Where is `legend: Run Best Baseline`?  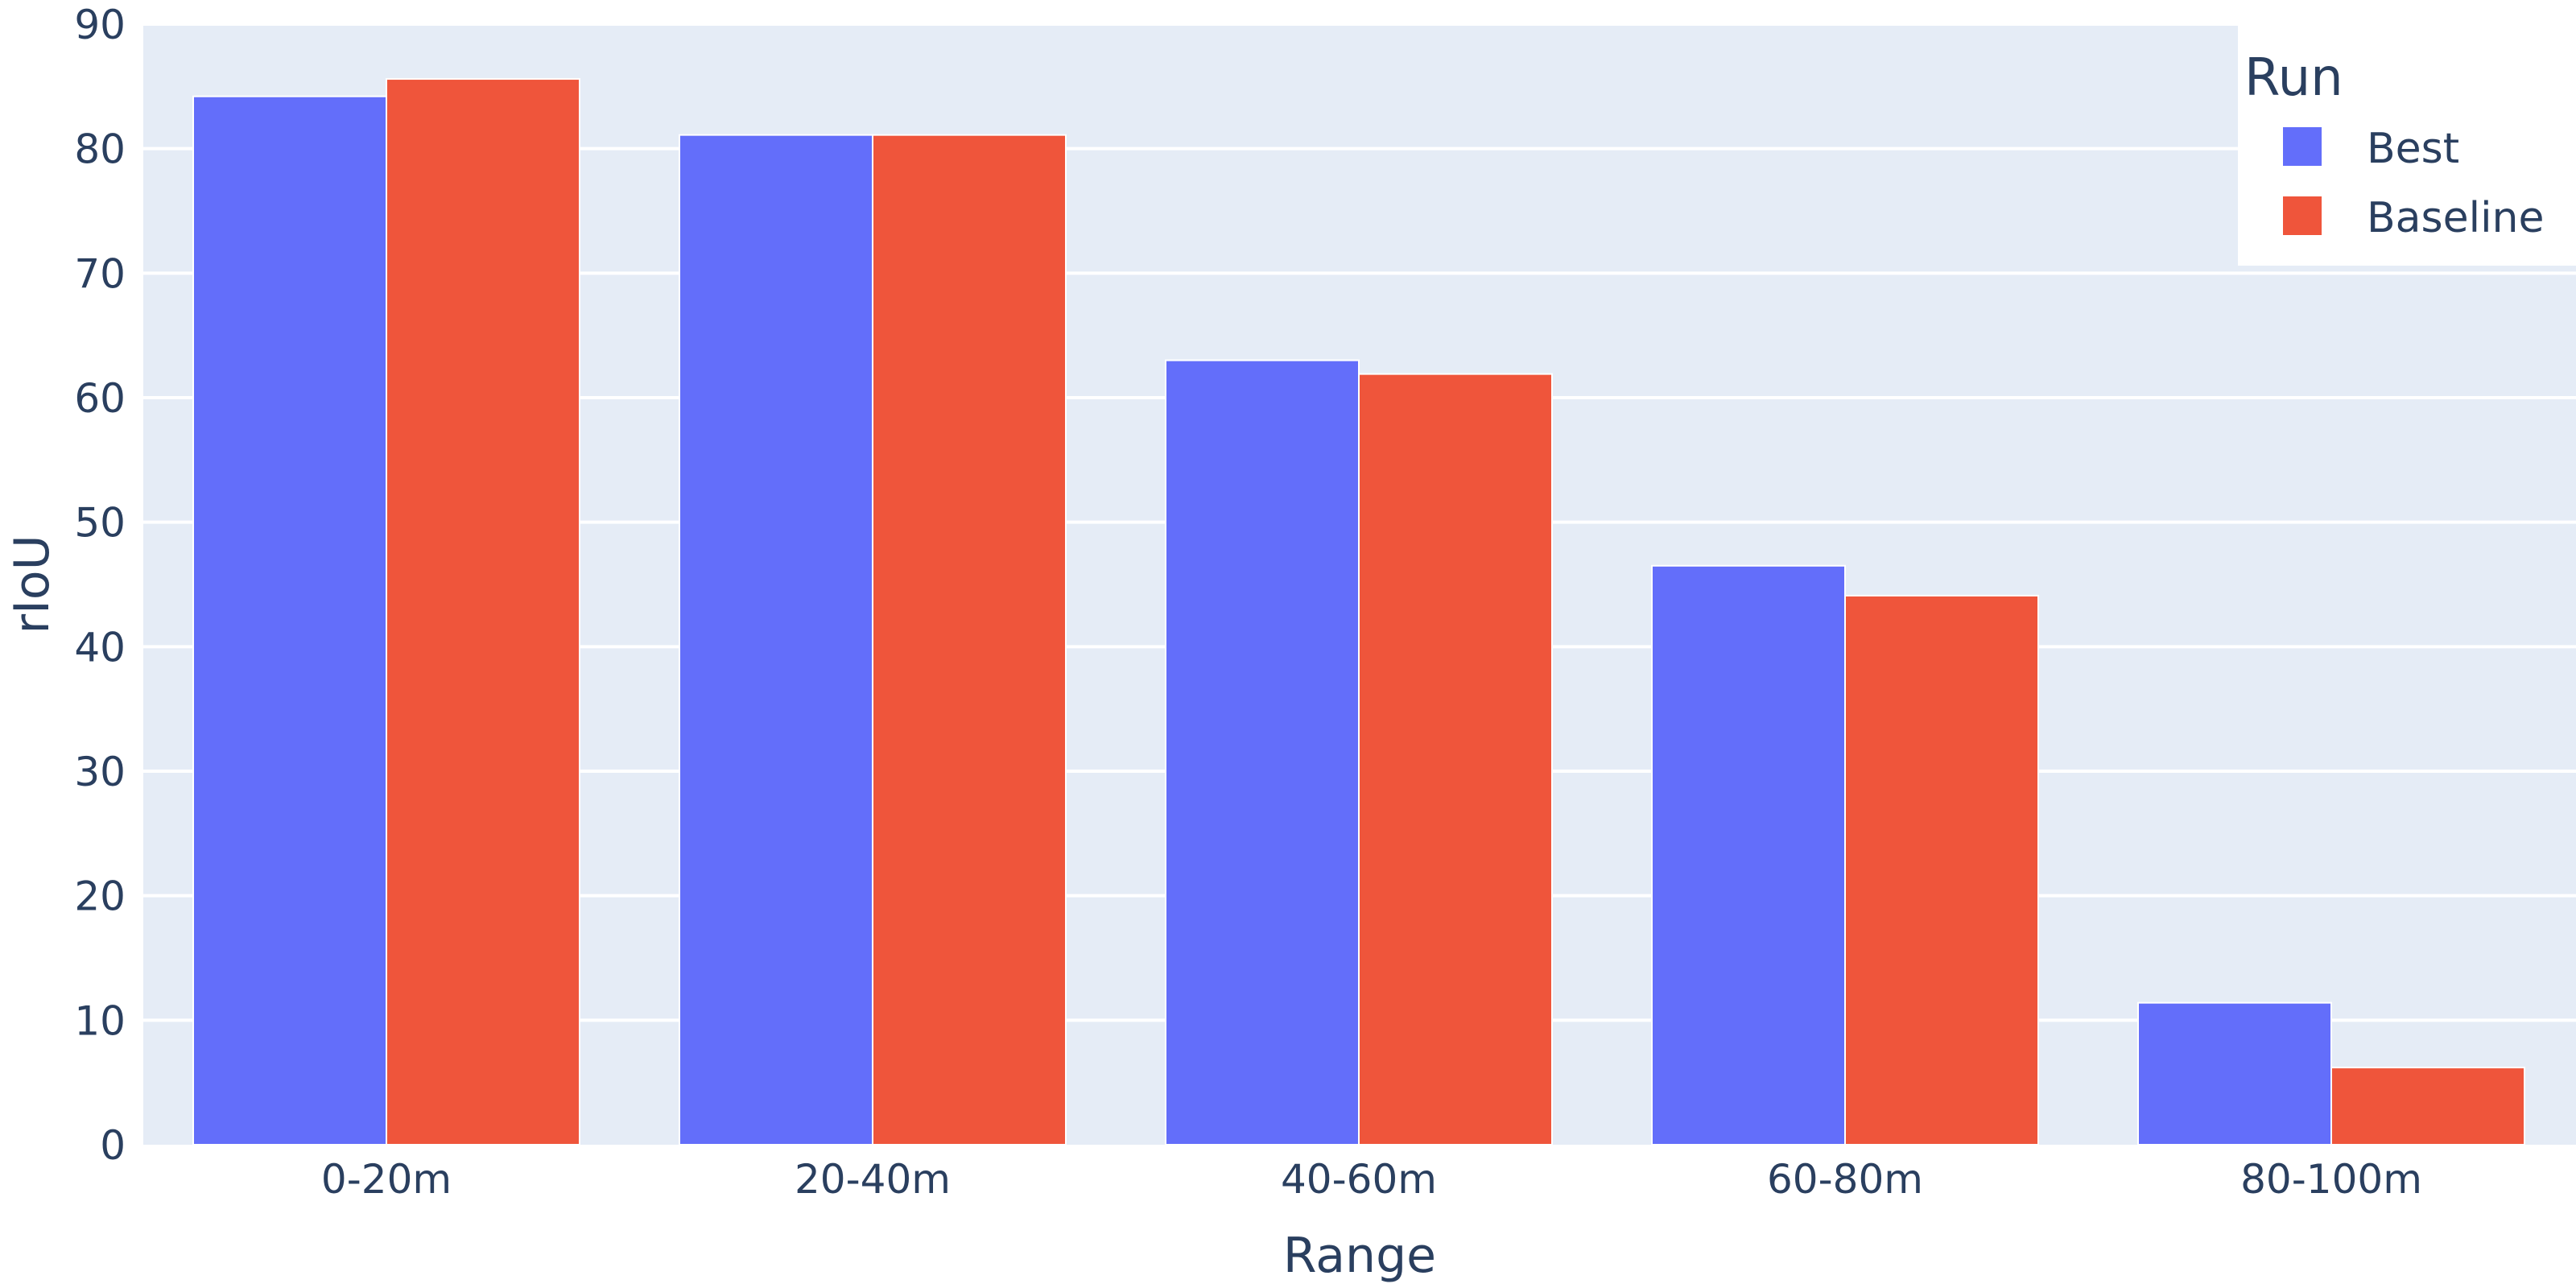
legend: Run Best Baseline is located at coordinates (2407, 145).